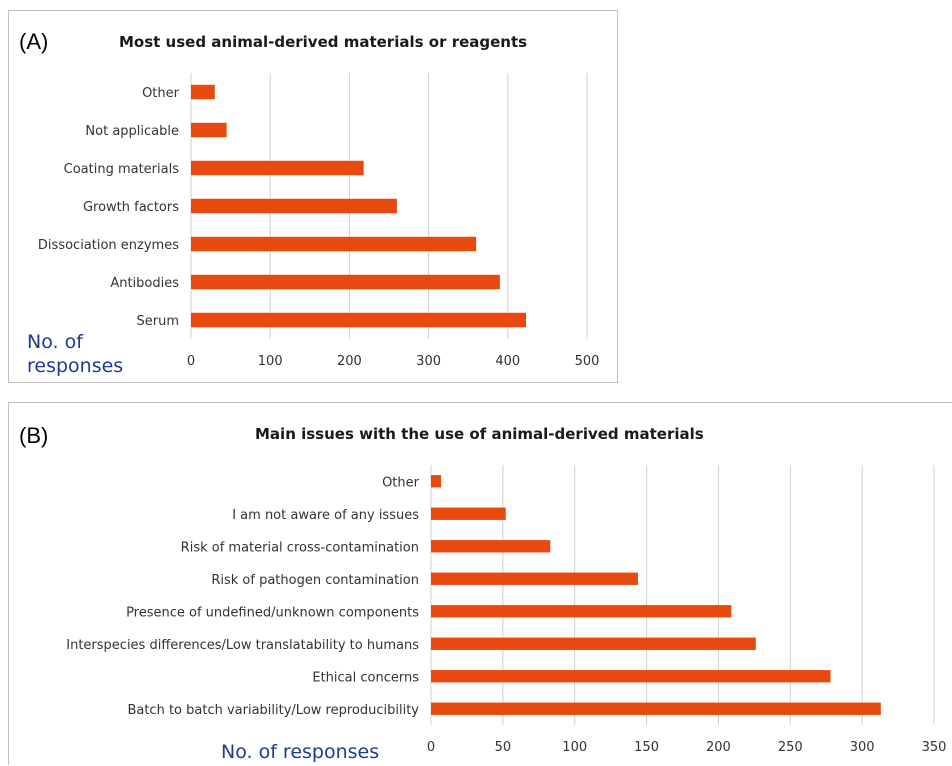 The width and height of the screenshot is (952, 766). I want to click on category-label: Serum, so click(158, 321).